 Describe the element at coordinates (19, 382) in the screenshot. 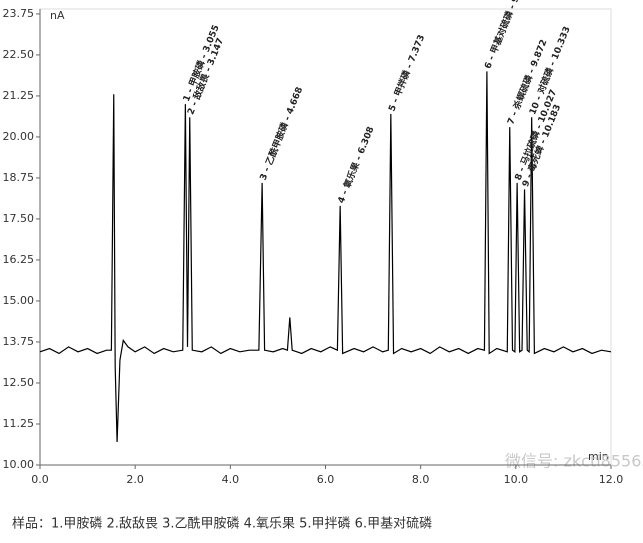

I see `y-tick-label: 12.50` at that location.